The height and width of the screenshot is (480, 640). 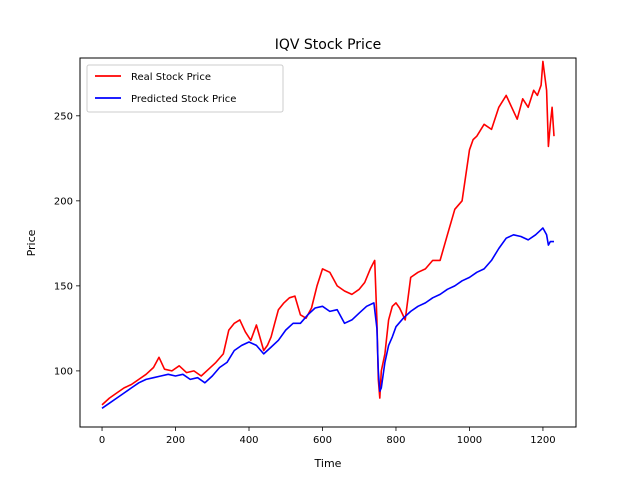 What do you see at coordinates (63, 371) in the screenshot?
I see `y-tick-label: 100` at bounding box center [63, 371].